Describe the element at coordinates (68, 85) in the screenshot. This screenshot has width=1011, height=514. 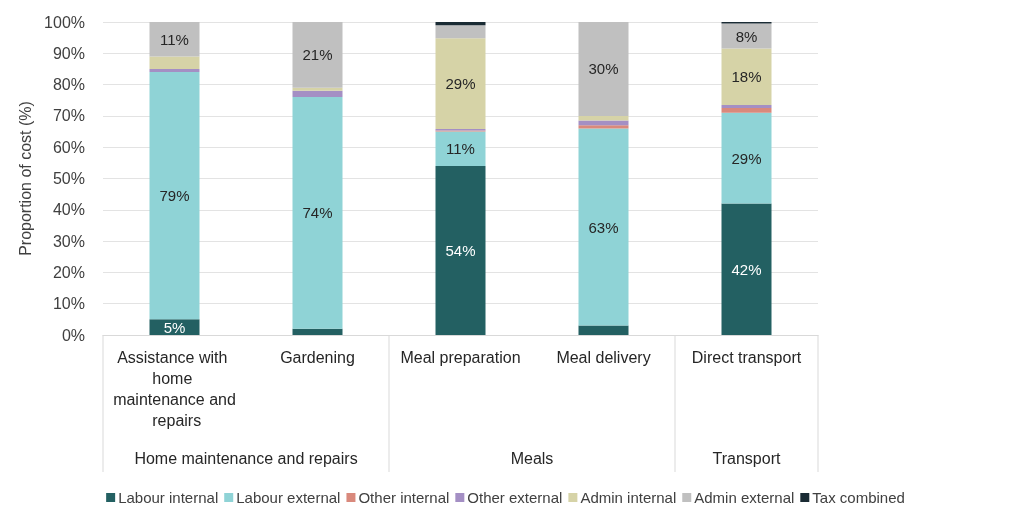
I see `y-tick-label: 80%` at that location.